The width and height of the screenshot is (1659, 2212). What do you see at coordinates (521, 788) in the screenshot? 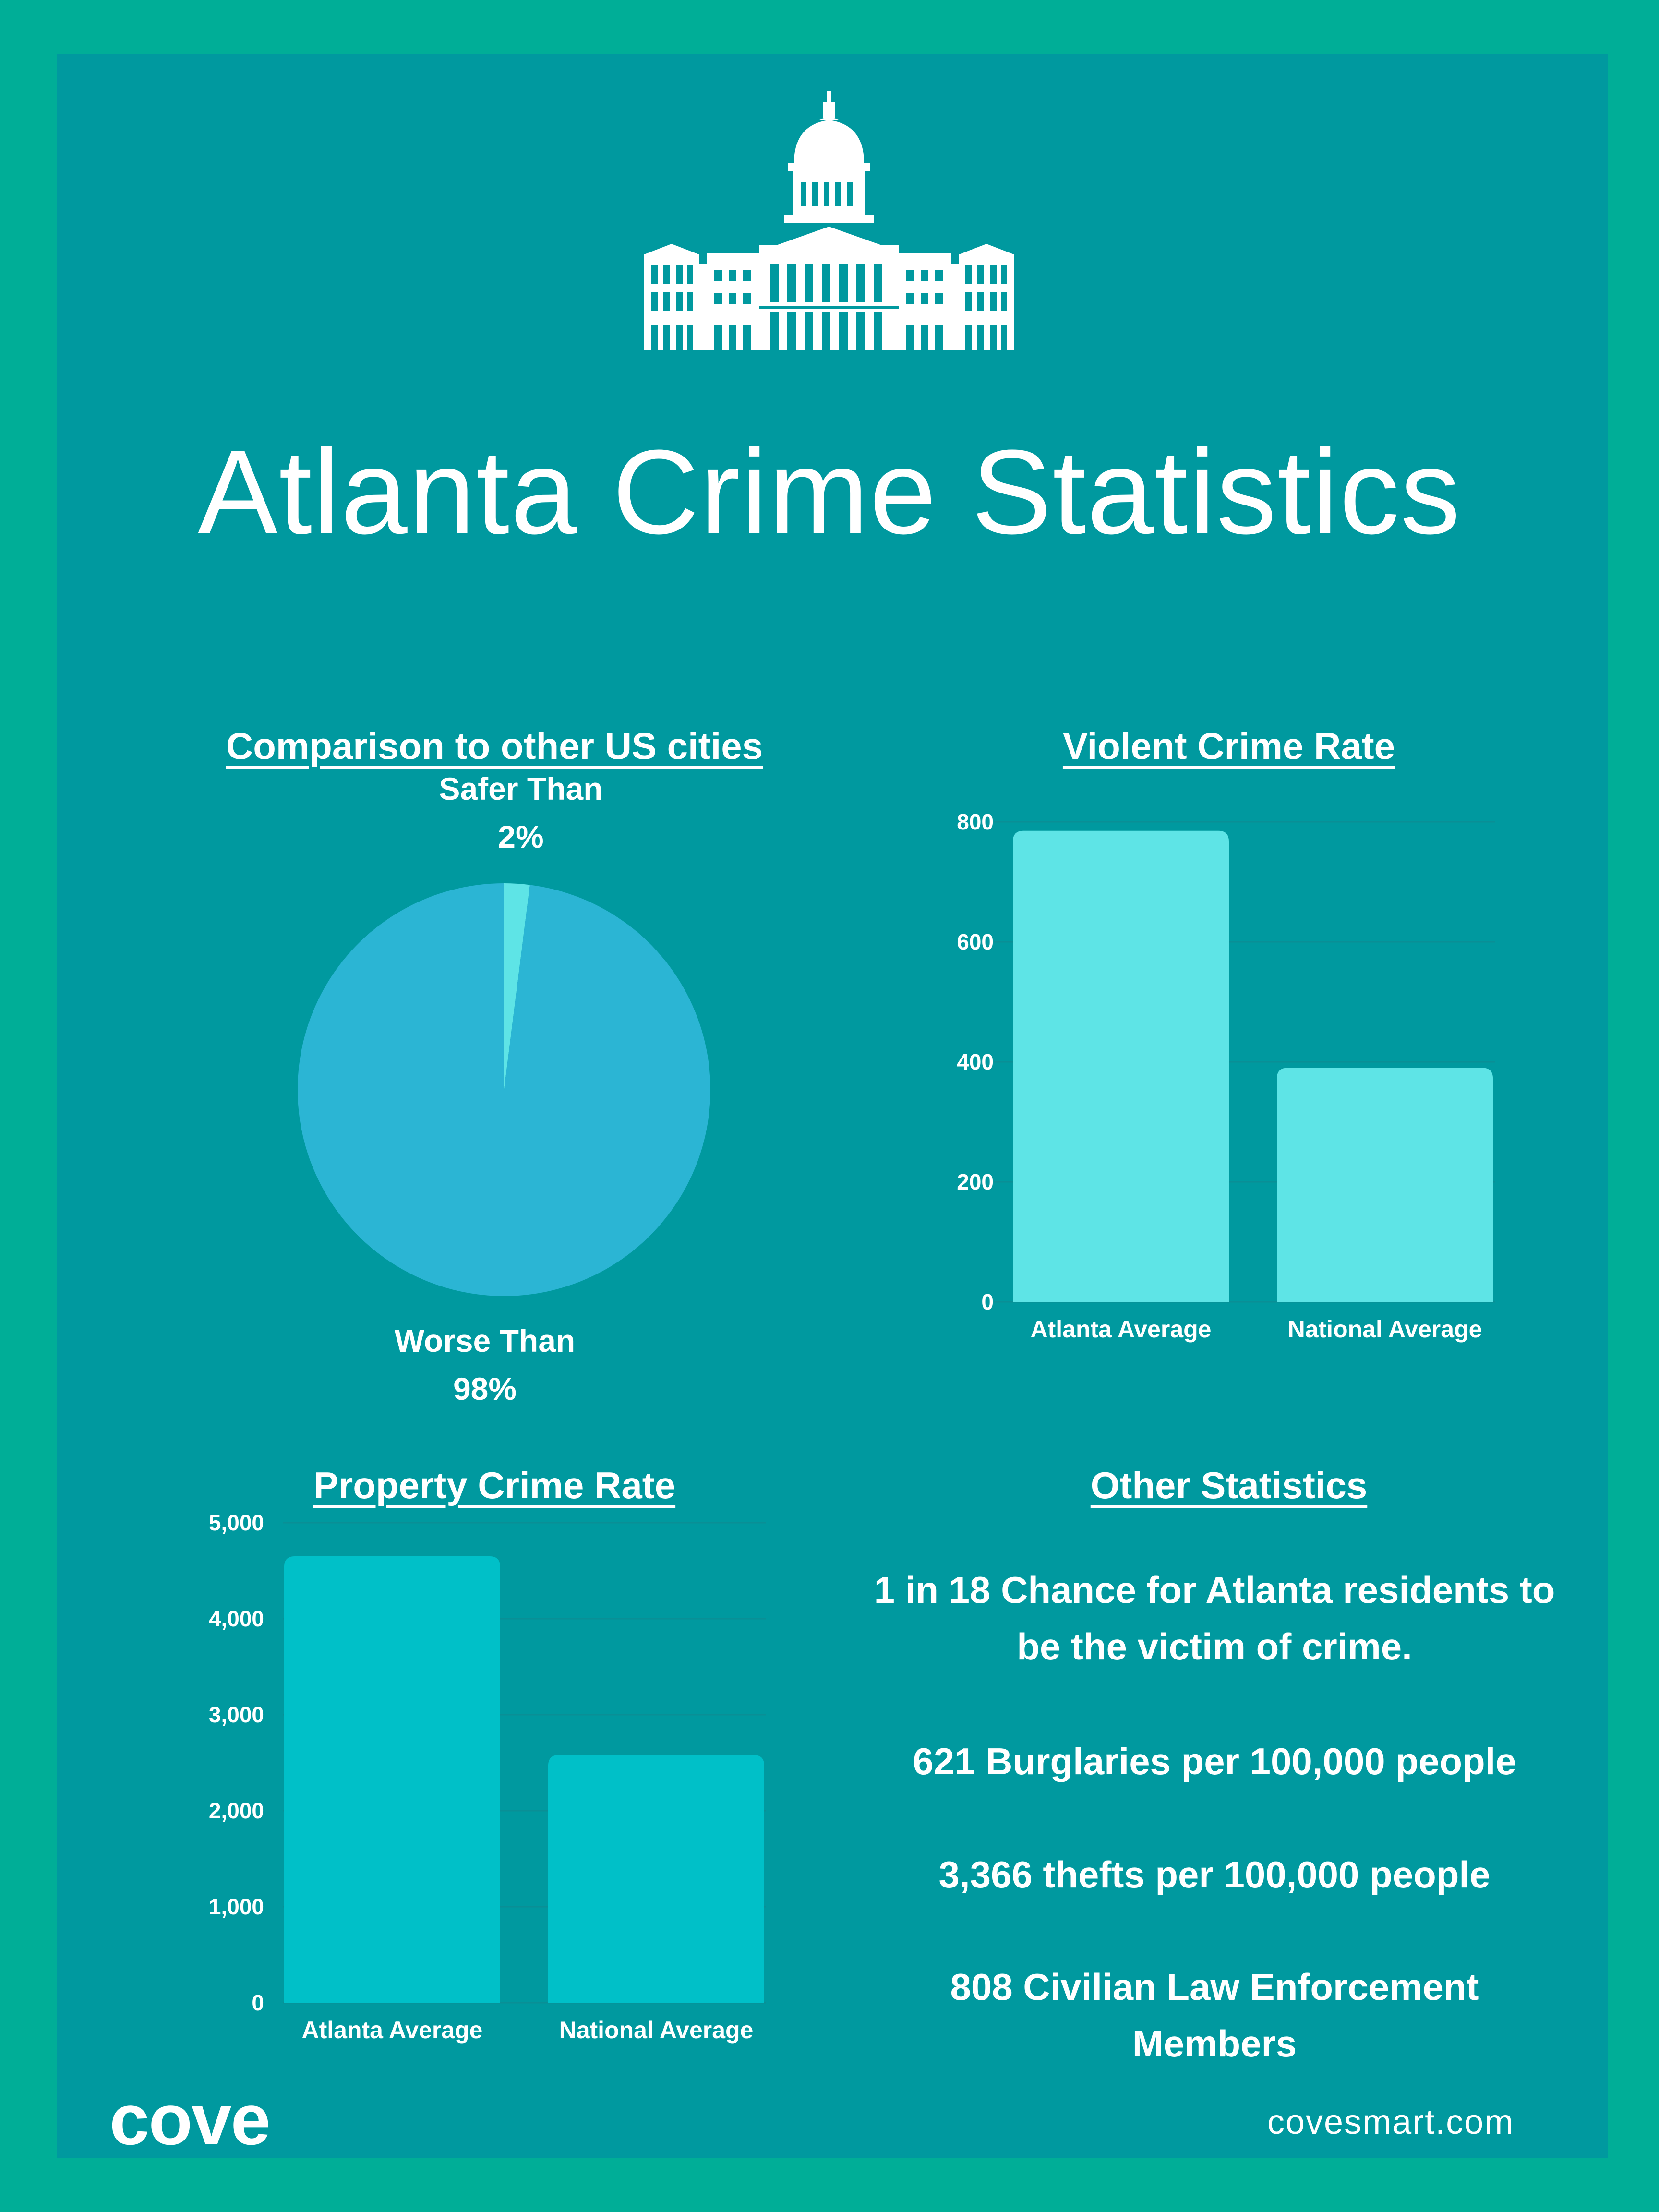
I see `pie-safer-label: Safer Than` at bounding box center [521, 788].